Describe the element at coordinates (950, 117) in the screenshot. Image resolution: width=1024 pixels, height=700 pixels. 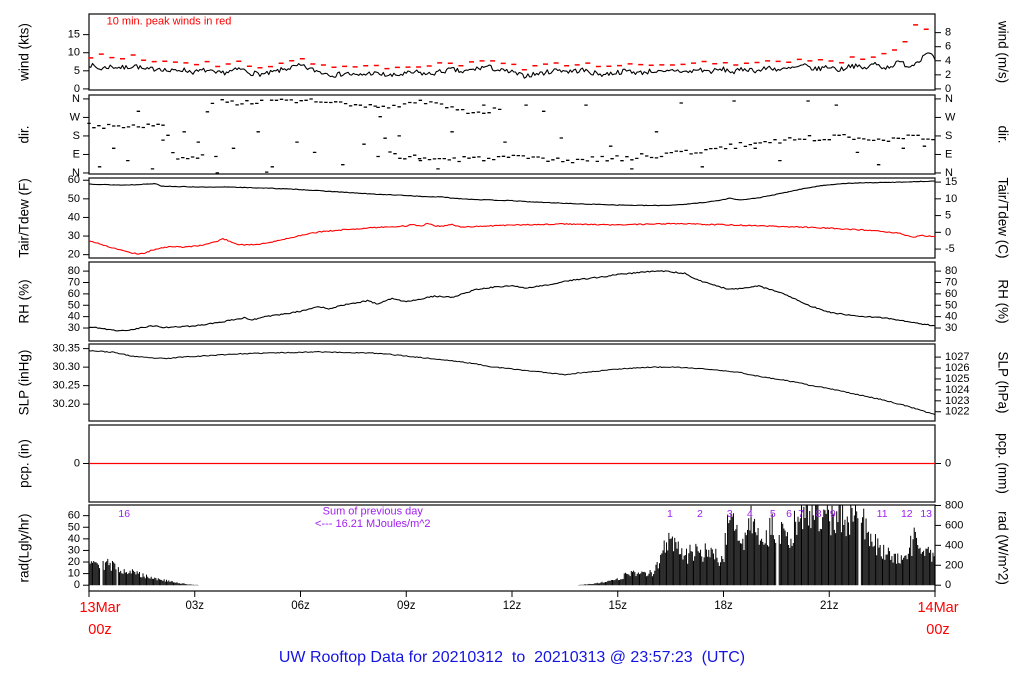
I see `right-tick-label: W` at that location.